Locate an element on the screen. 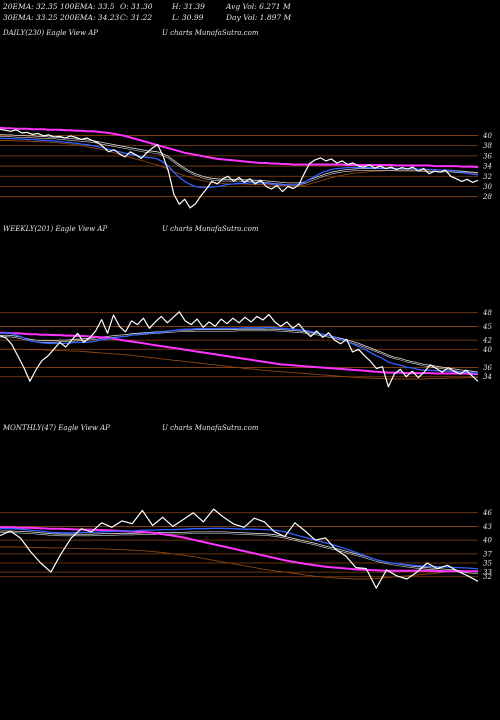 This screenshot has width=500, height=720. y-tick-label: 37 is located at coordinates (487, 554).